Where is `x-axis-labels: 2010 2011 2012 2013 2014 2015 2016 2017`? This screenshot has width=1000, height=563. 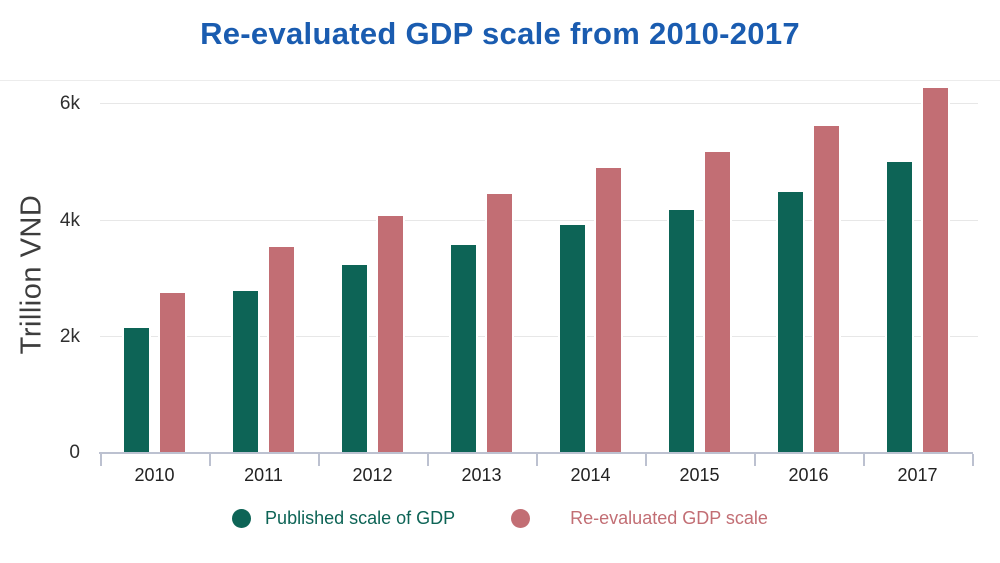
x-axis-labels: 2010 2011 2012 2013 2014 2015 2016 2017 is located at coordinates (536, 477).